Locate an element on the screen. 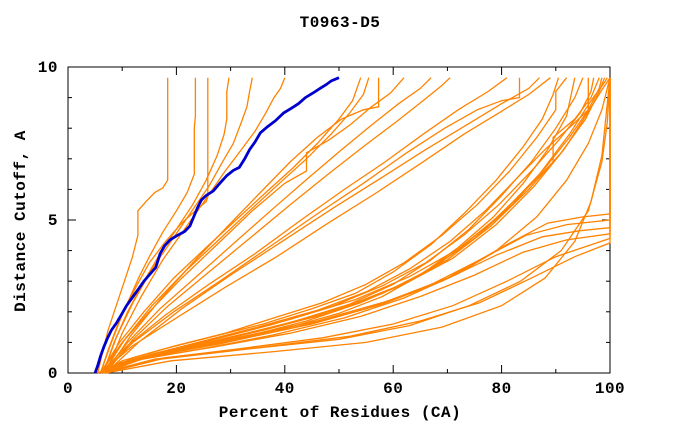  y-axis-label: Distance Cutoff, A is located at coordinates (21, 221).